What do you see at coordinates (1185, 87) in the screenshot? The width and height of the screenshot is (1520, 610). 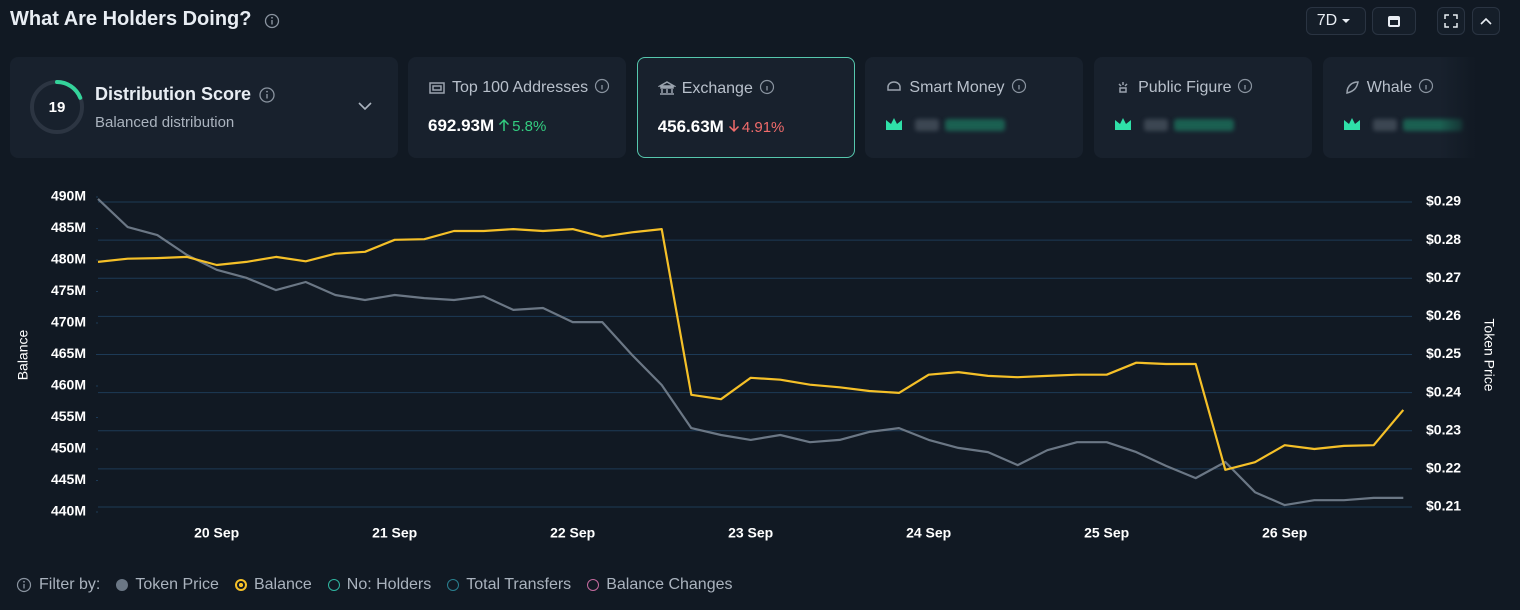 I see `card-name-text: Public Figure` at bounding box center [1185, 87].